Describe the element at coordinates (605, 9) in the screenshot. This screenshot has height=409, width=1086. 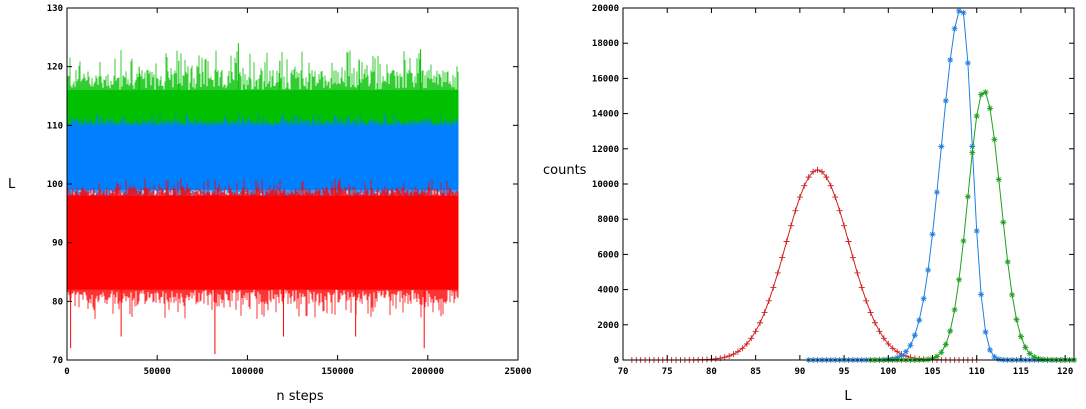
I see `y-tick-label: 20000` at that location.